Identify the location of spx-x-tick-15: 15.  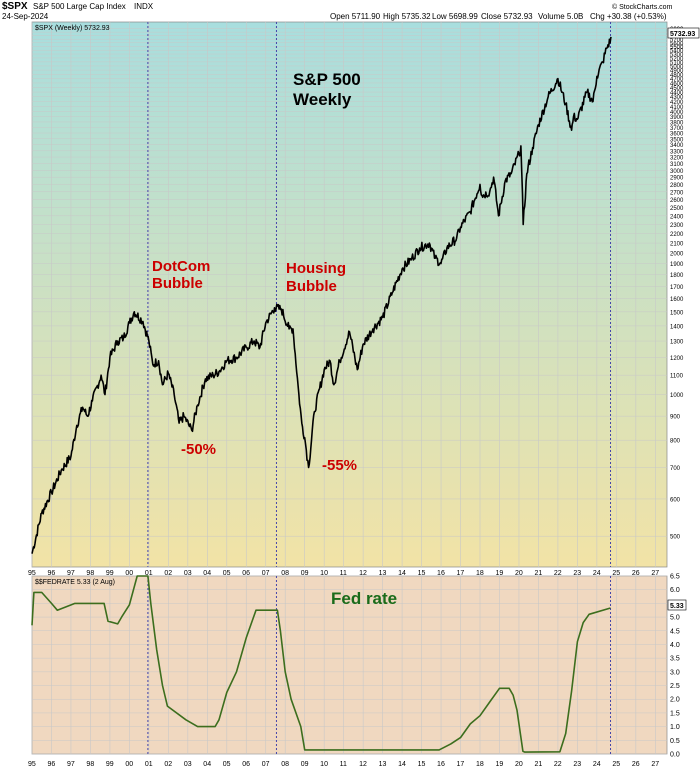
(422, 573).